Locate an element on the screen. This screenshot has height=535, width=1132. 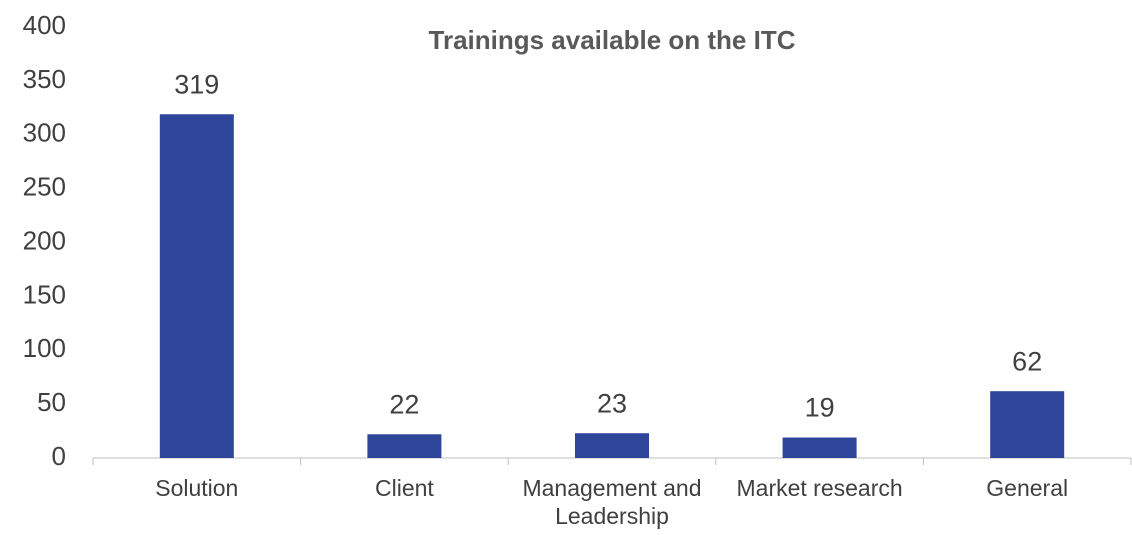
data-label: 62 is located at coordinates (1027, 361).